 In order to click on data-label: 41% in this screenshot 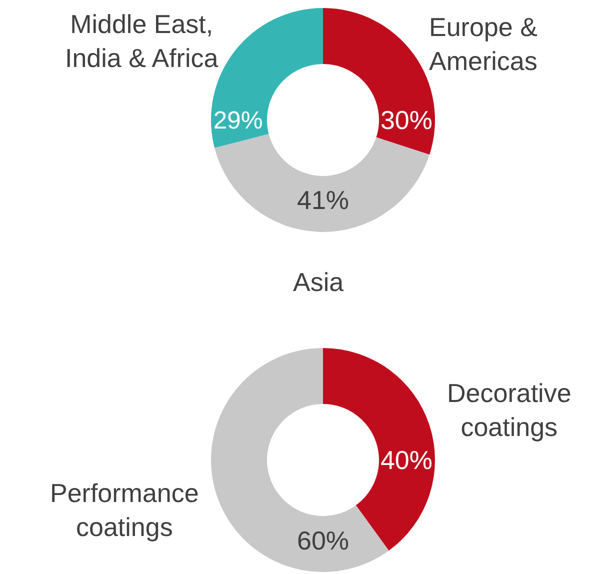, I will do `click(323, 200)`.